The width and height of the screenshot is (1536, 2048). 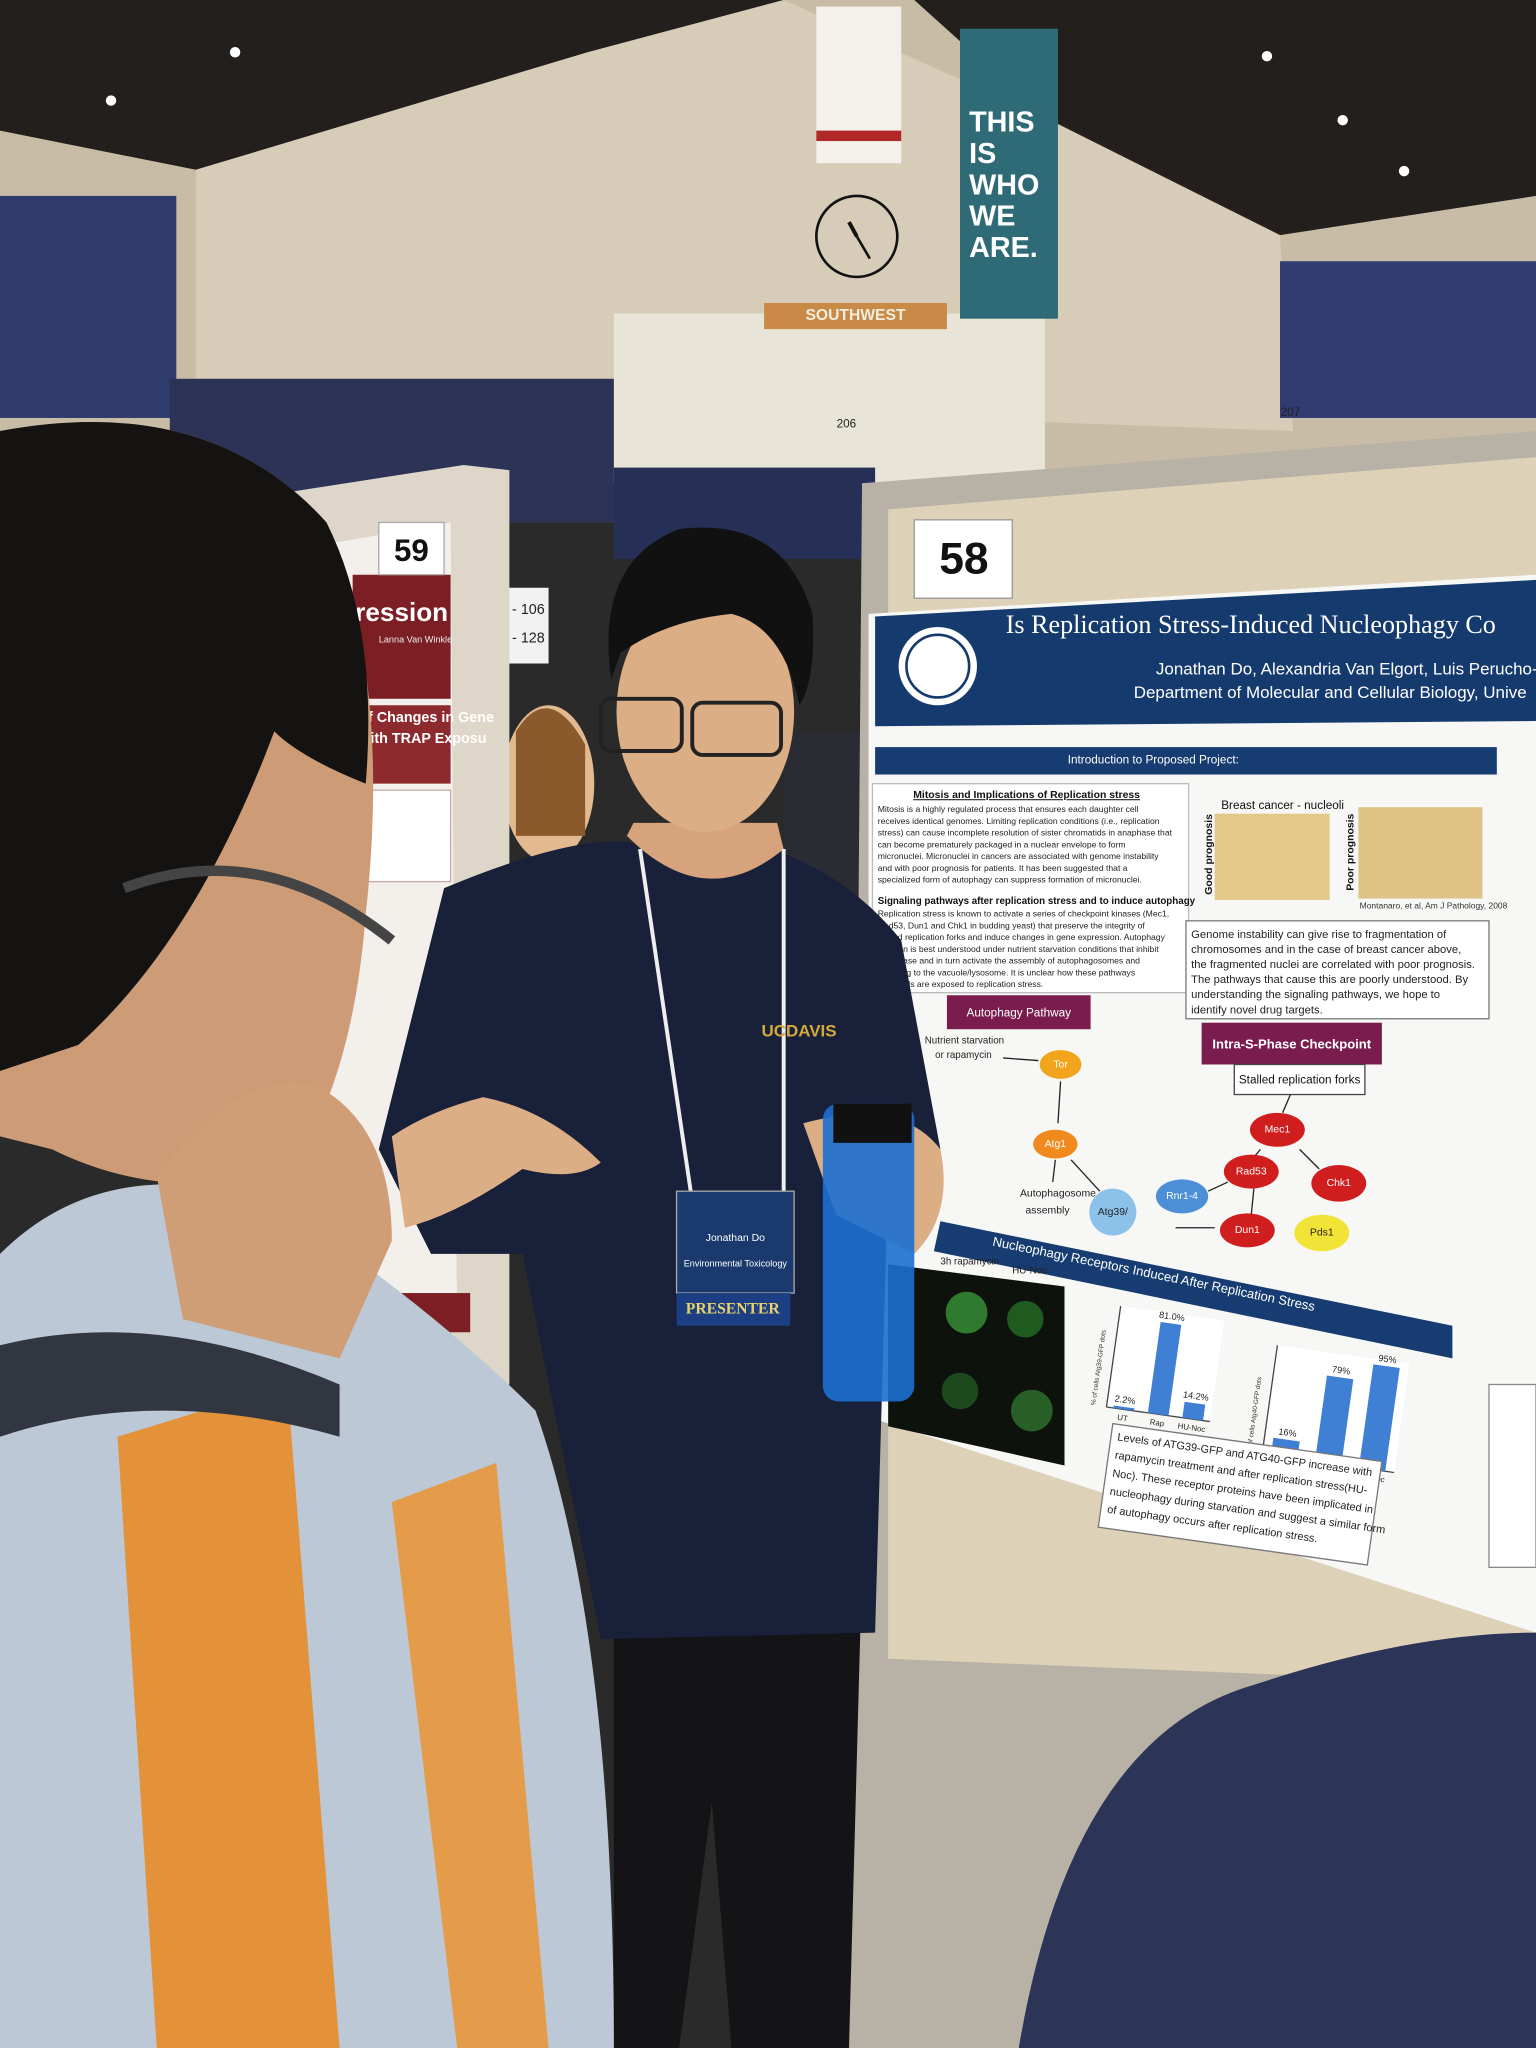 I want to click on section-heading: Autophagy Pathway, so click(x=1019, y=1013).